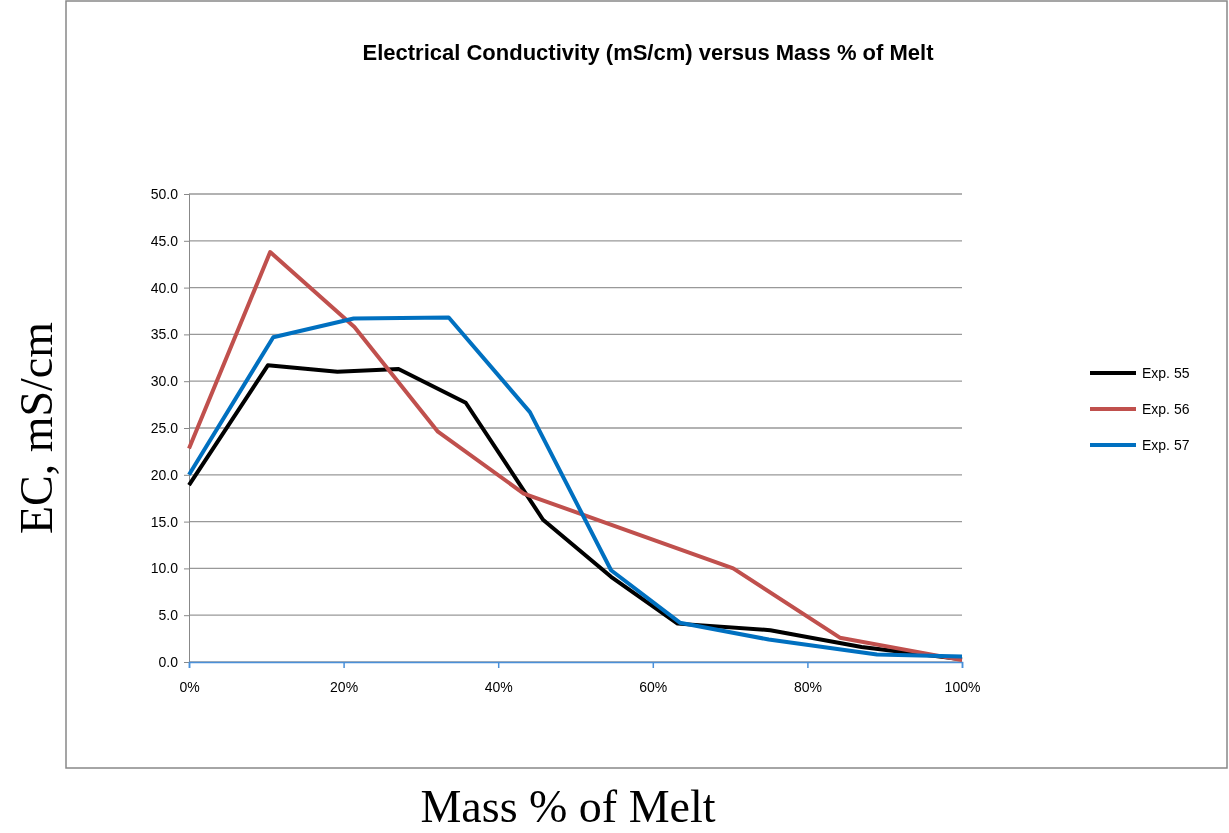 The width and height of the screenshot is (1229, 833). Describe the element at coordinates (189, 686) in the screenshot. I see `x-tick-label: 0%` at that location.